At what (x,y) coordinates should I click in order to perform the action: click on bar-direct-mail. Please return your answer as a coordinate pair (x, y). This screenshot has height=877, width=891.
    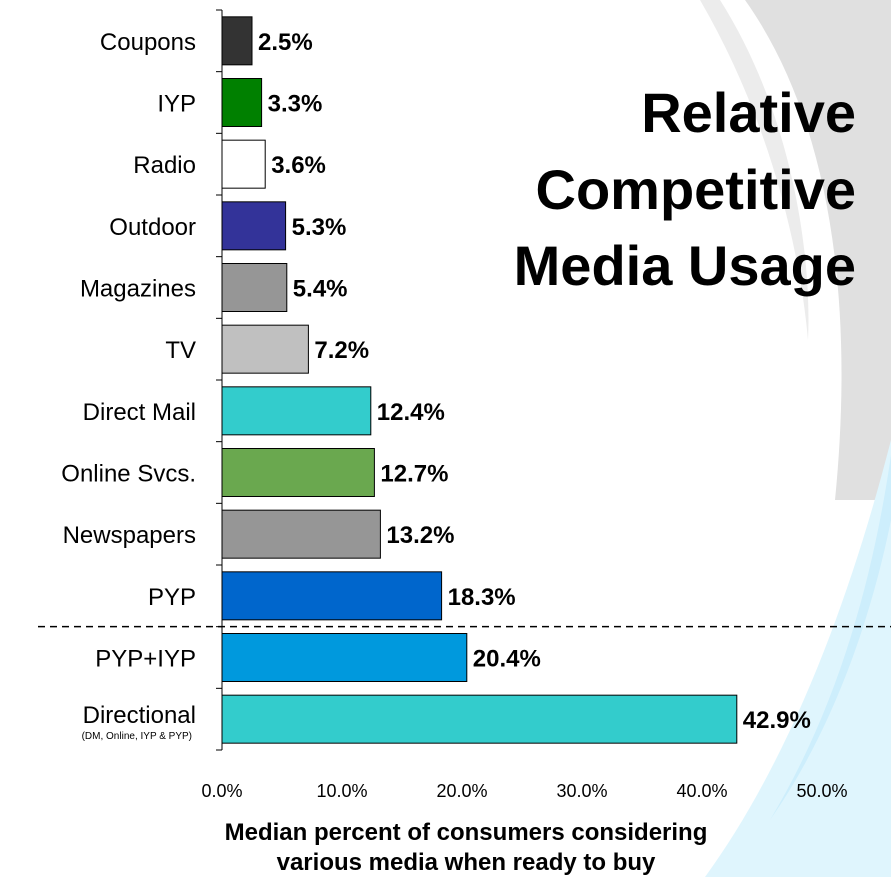
    Looking at the image, I should click on (296, 411).